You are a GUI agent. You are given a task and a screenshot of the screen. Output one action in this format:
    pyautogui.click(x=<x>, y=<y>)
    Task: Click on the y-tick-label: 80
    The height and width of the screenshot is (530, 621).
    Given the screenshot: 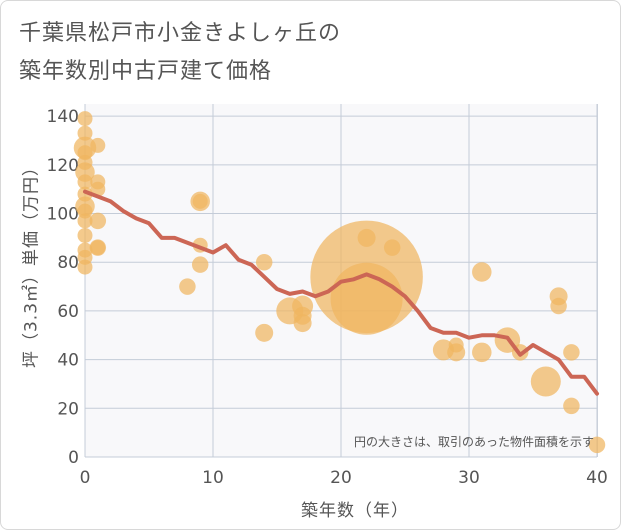 What is the action you would take?
    pyautogui.click(x=68, y=263)
    